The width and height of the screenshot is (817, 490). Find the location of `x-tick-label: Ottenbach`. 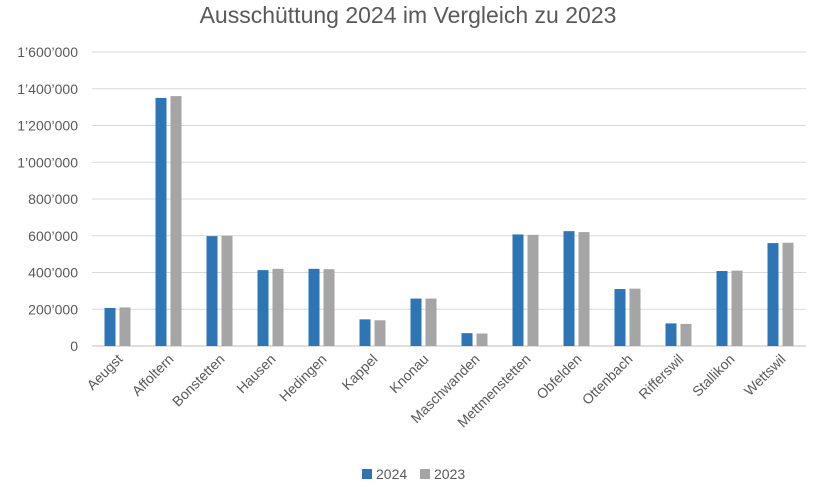

x-tick-label: Ottenbach is located at coordinates (607, 379).